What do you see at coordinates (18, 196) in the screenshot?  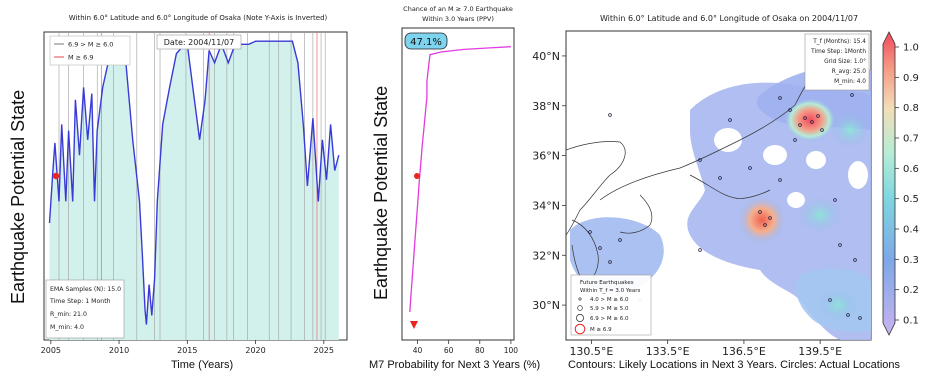 I see `left-y-axis-label: Earthquake Potential State` at bounding box center [18, 196].